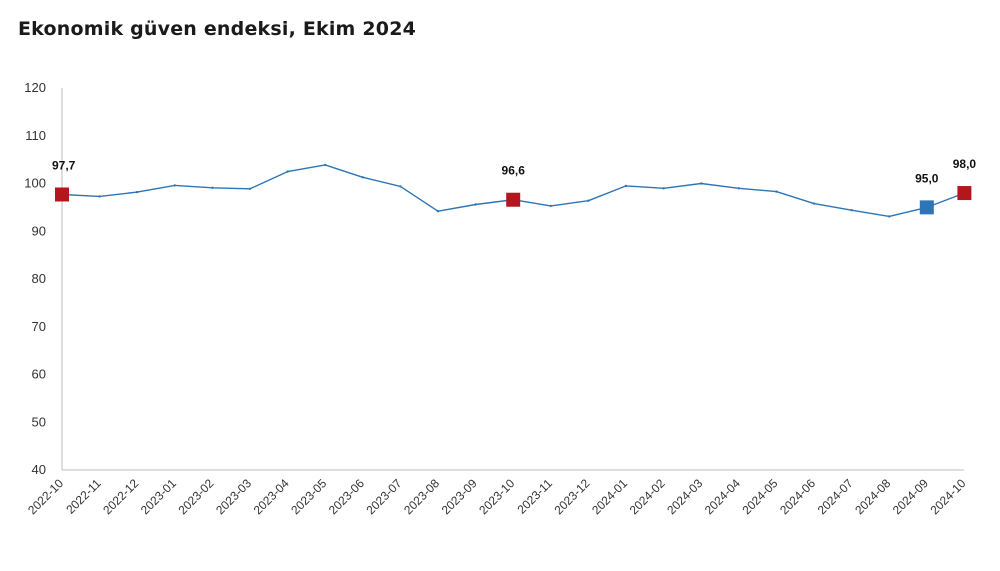 This screenshot has height=571, width=1000. Describe the element at coordinates (910, 496) in the screenshot. I see `x-tick-label: 2024-09` at that location.